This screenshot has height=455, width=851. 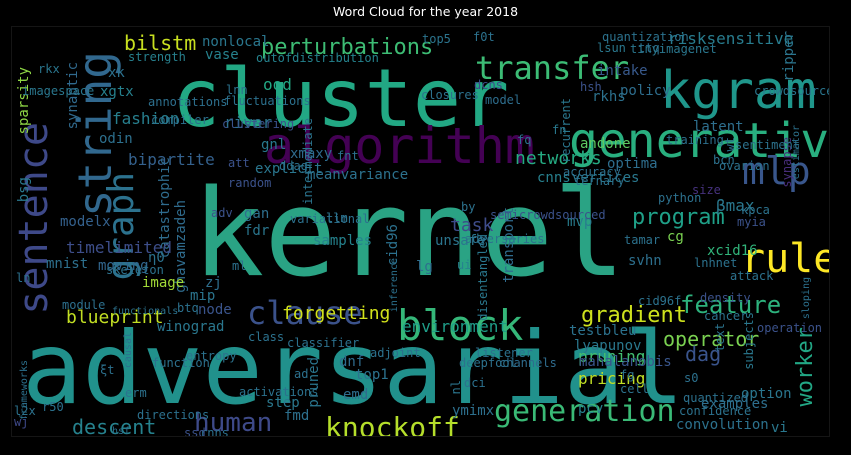 I want to click on word-ripper: ripper, so click(x=789, y=56).